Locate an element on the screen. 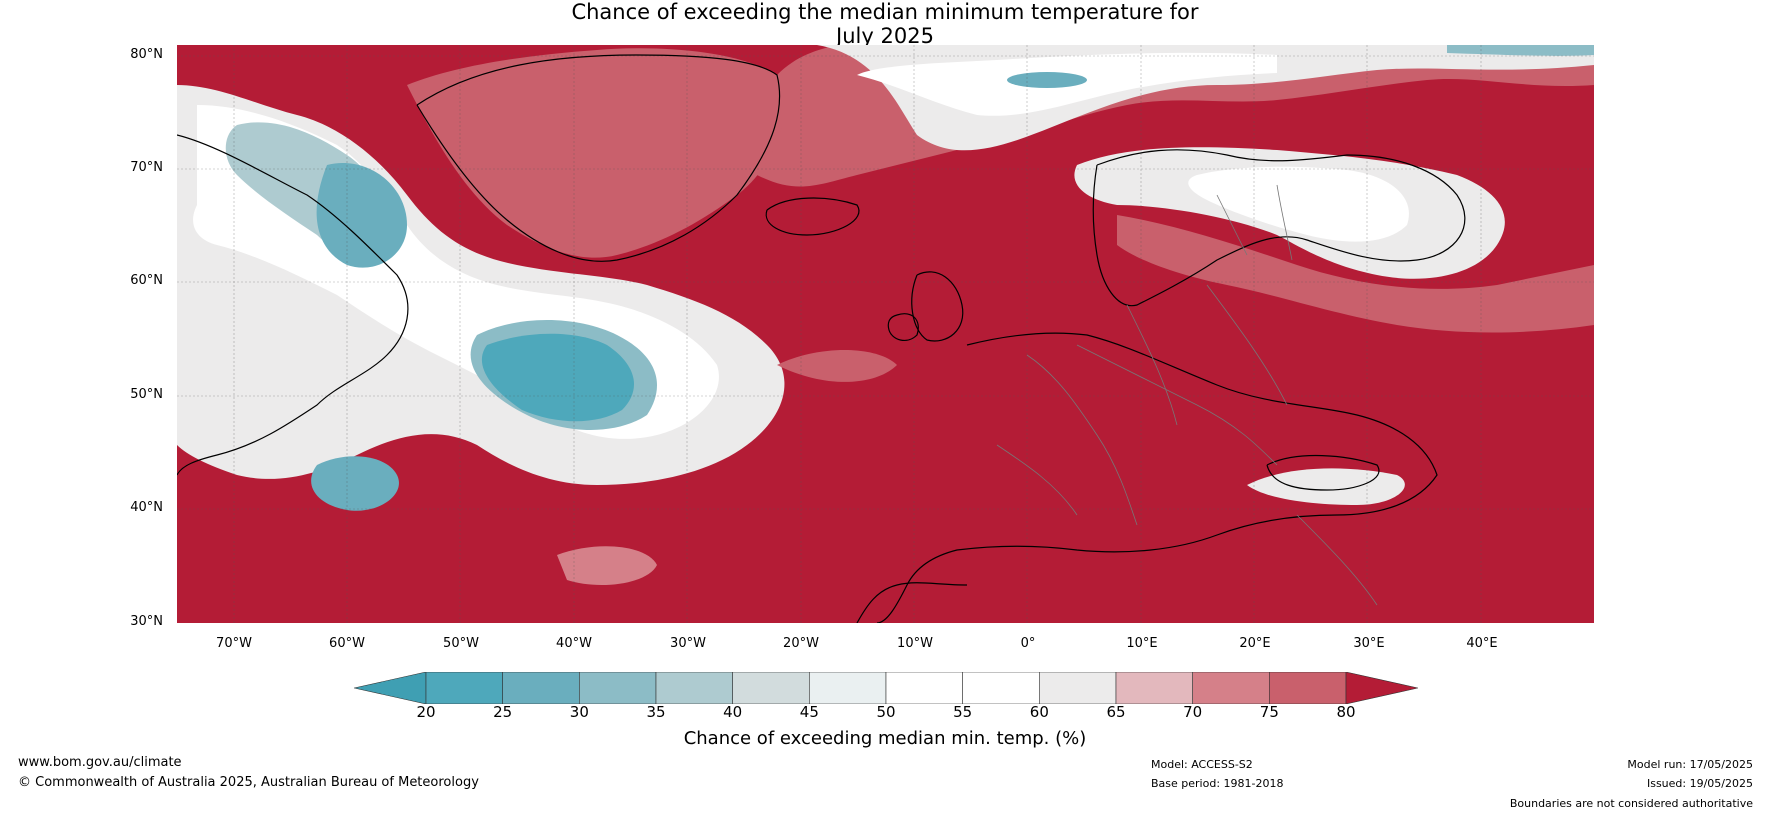 The height and width of the screenshot is (816, 1770). title-line-2: July 2025 is located at coordinates (885, 36).